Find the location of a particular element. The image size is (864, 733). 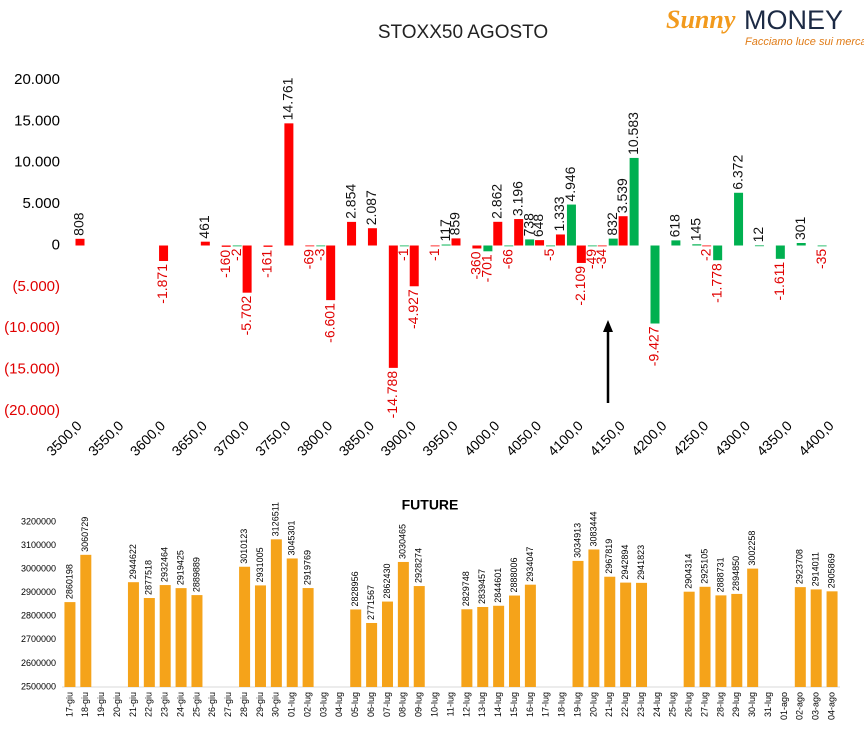

x-tick-label: 02-ago is located at coordinates (800, 706).